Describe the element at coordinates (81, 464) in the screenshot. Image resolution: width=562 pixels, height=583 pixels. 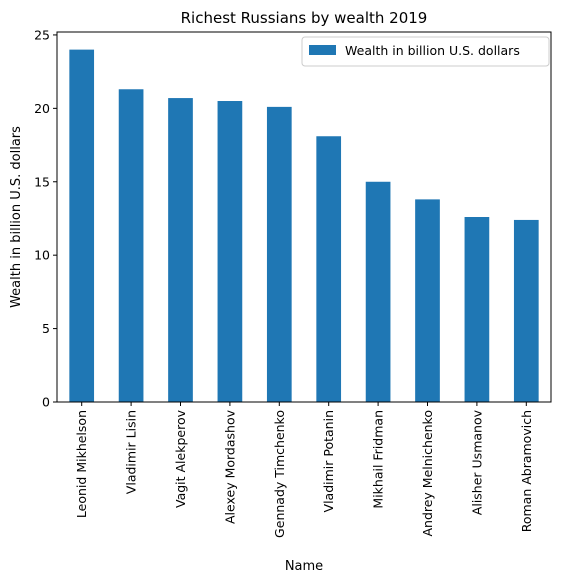
I see `x-tick-label: Leonid Mikhelson` at that location.